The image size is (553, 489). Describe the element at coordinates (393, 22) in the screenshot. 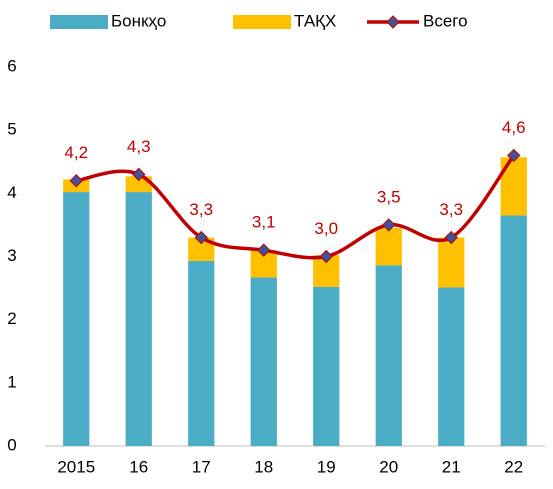

I see `legend-marker` at that location.